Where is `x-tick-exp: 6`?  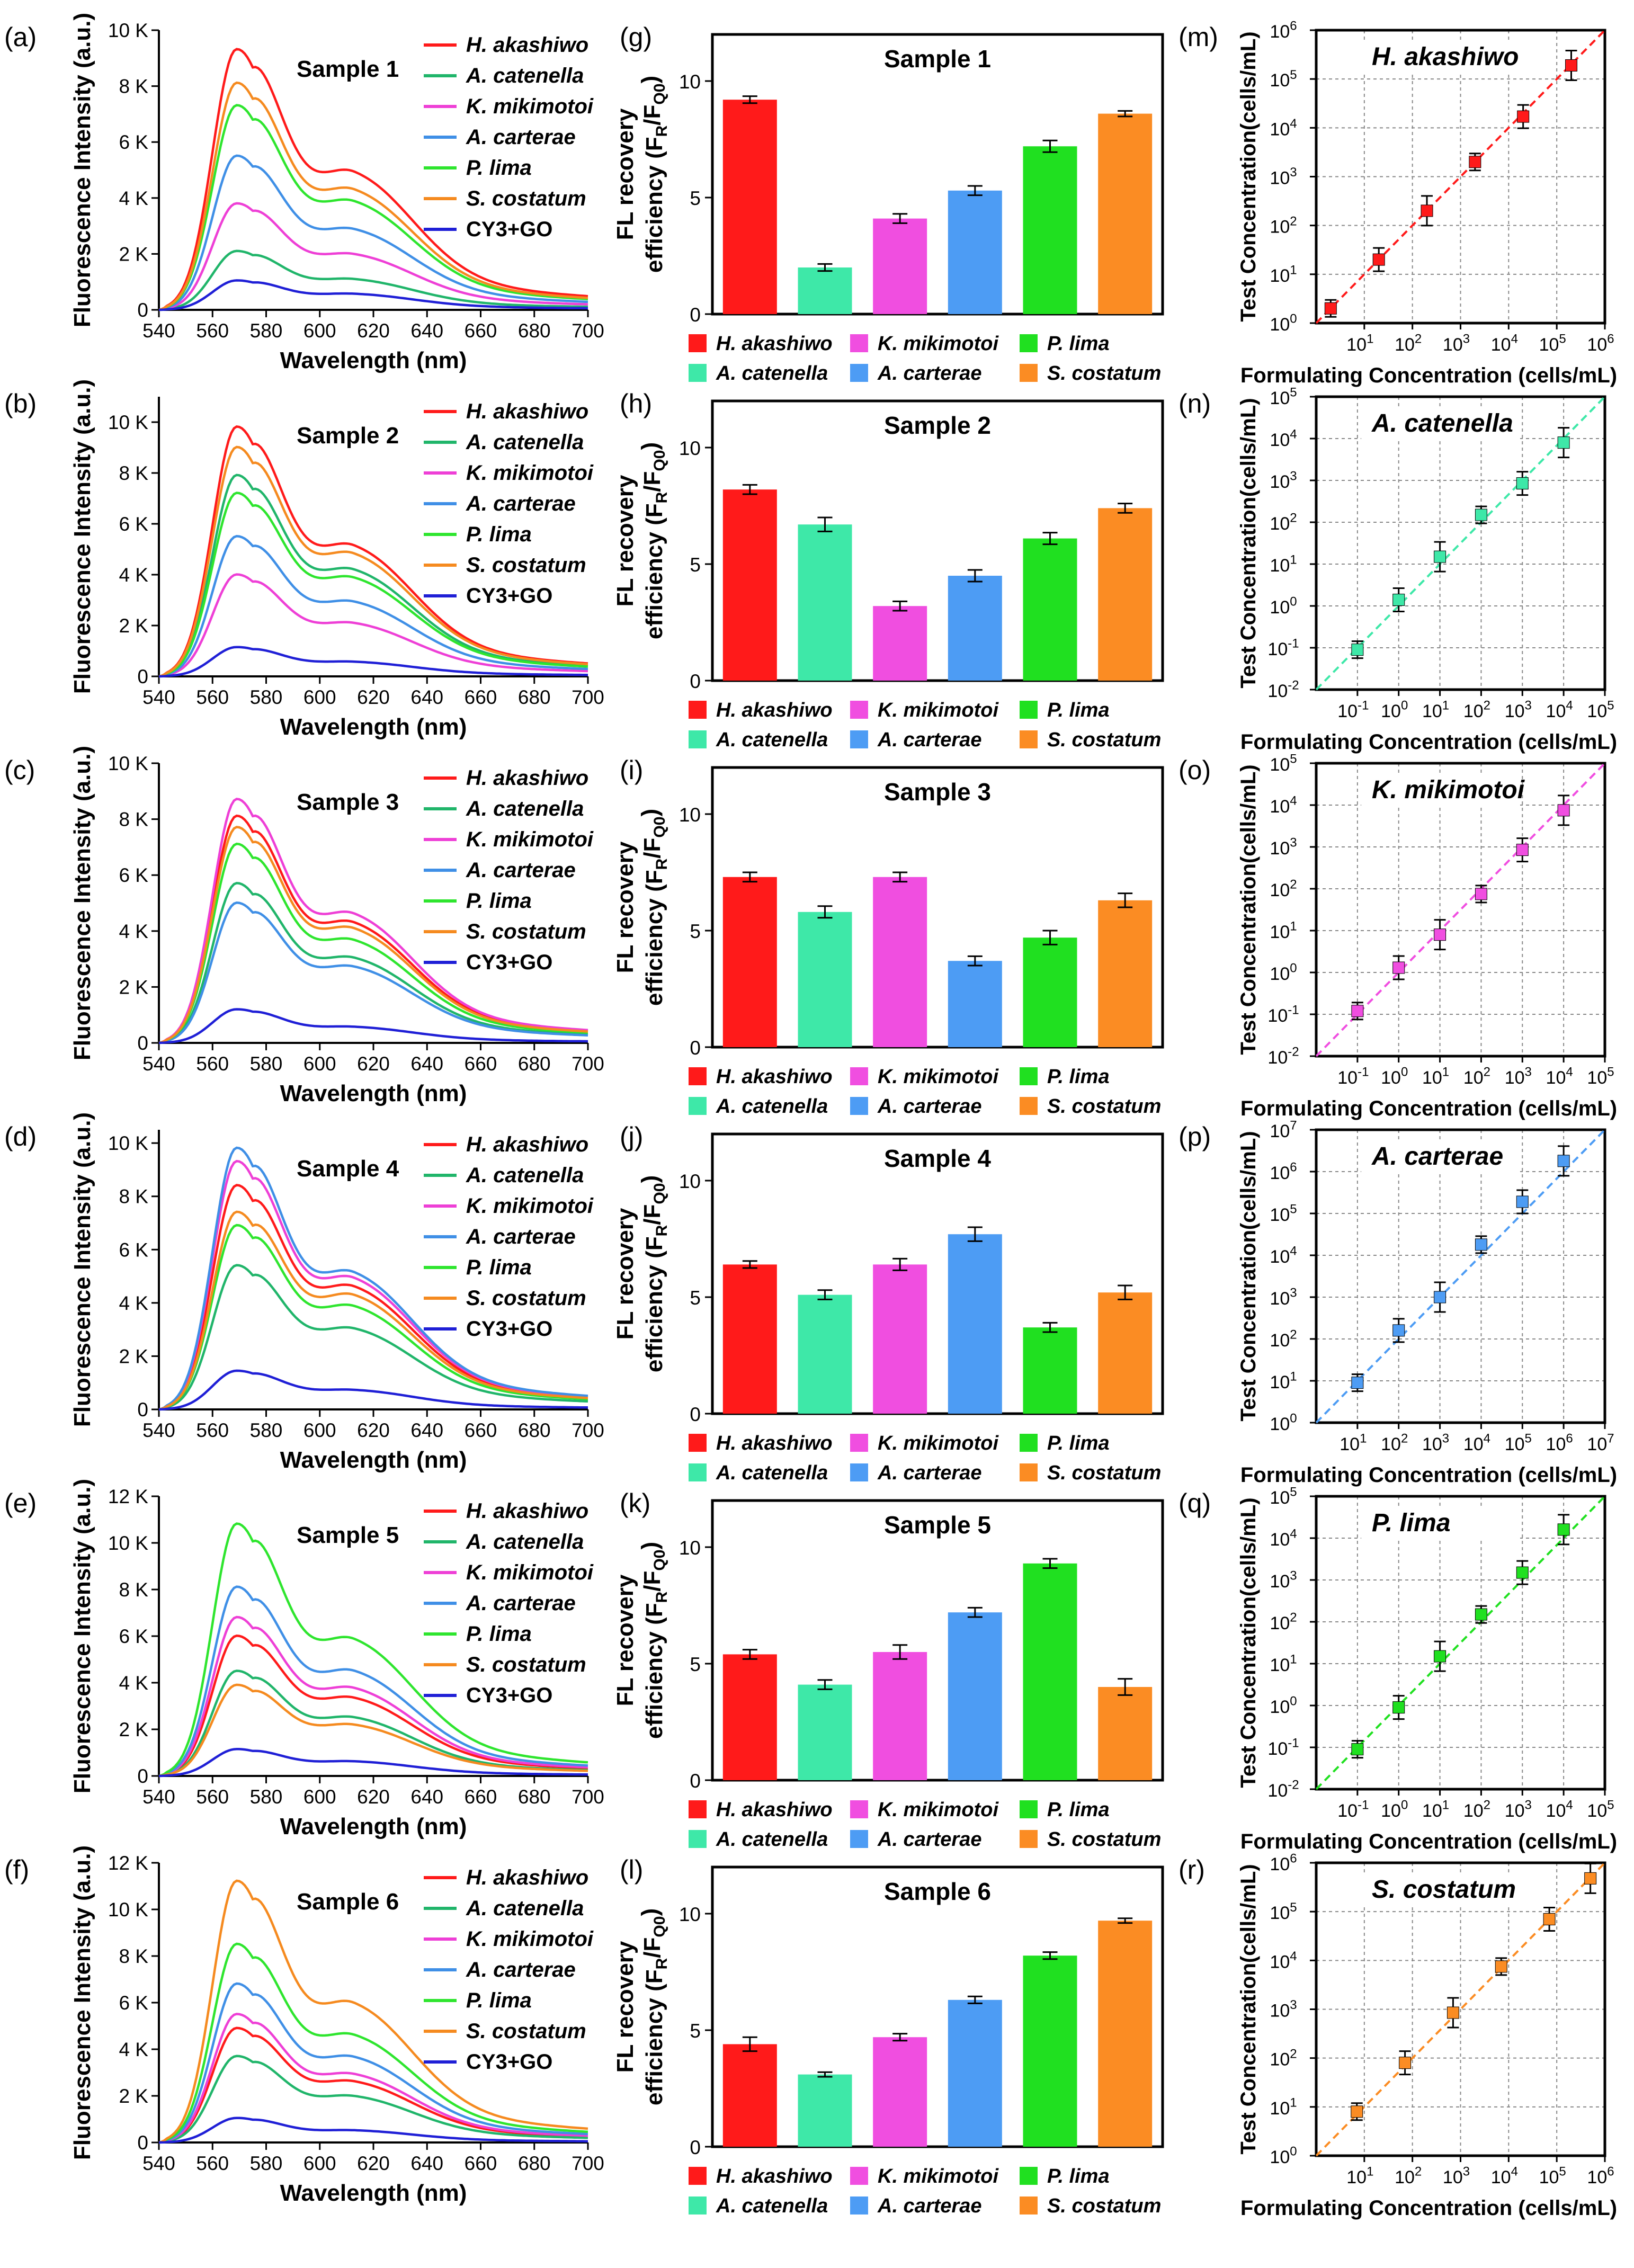 x-tick-exp: 6 is located at coordinates (1569, 1439).